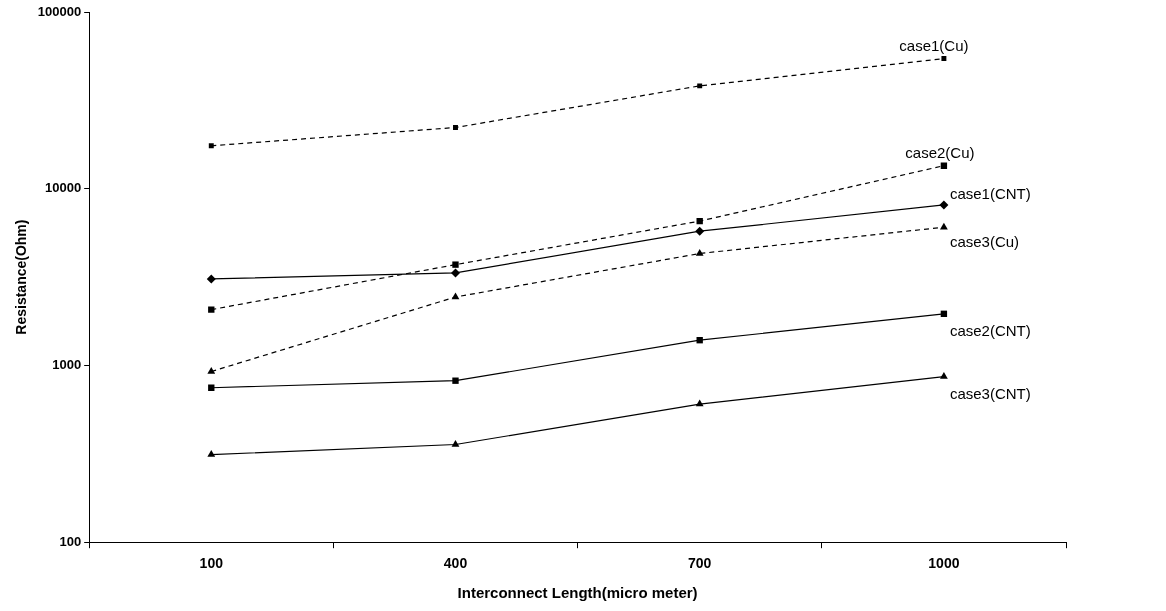  I want to click on y-axis-title: Resistance(Ohm), so click(21, 277).